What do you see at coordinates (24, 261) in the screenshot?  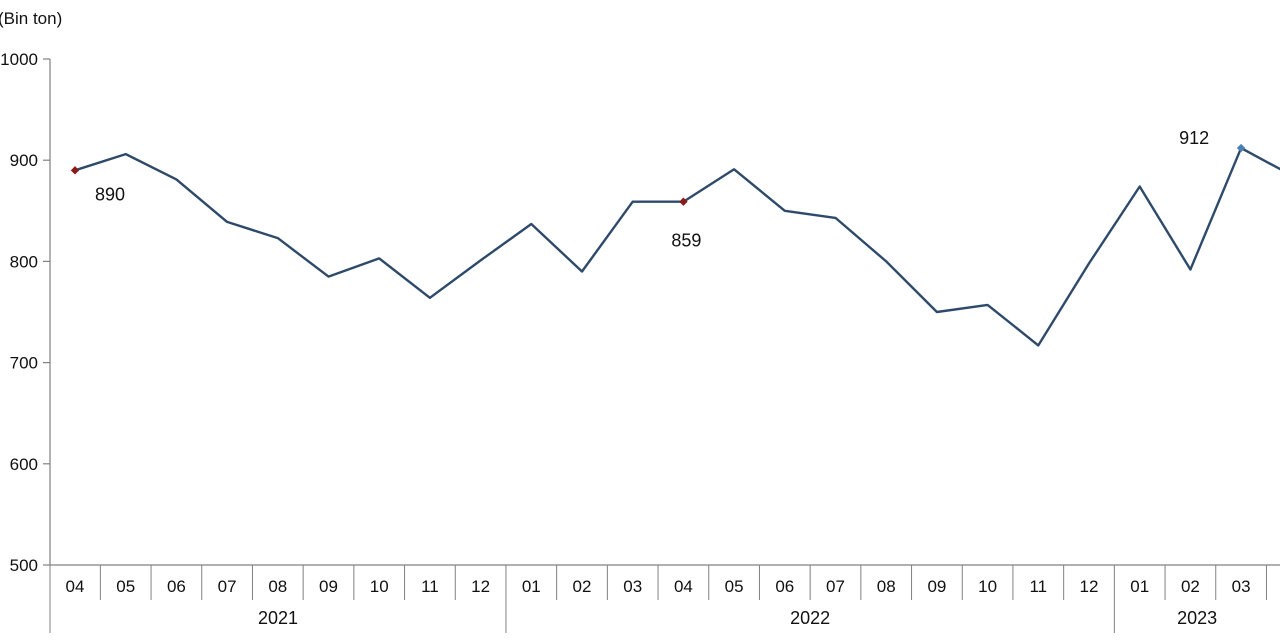 I see `y-tick-label: 800` at bounding box center [24, 261].